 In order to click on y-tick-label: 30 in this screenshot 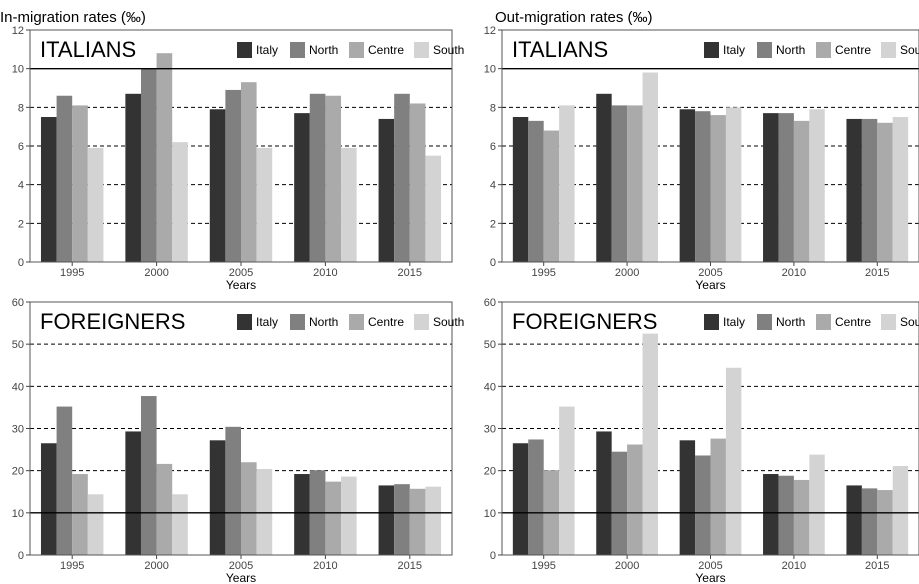, I will do `click(18, 430)`.